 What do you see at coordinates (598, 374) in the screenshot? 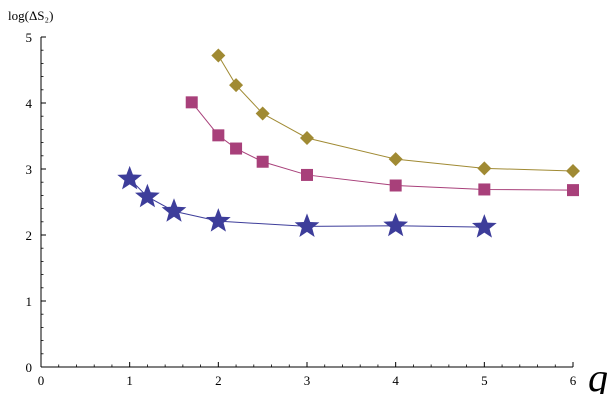
I see `x-axis-label: q` at bounding box center [598, 374].